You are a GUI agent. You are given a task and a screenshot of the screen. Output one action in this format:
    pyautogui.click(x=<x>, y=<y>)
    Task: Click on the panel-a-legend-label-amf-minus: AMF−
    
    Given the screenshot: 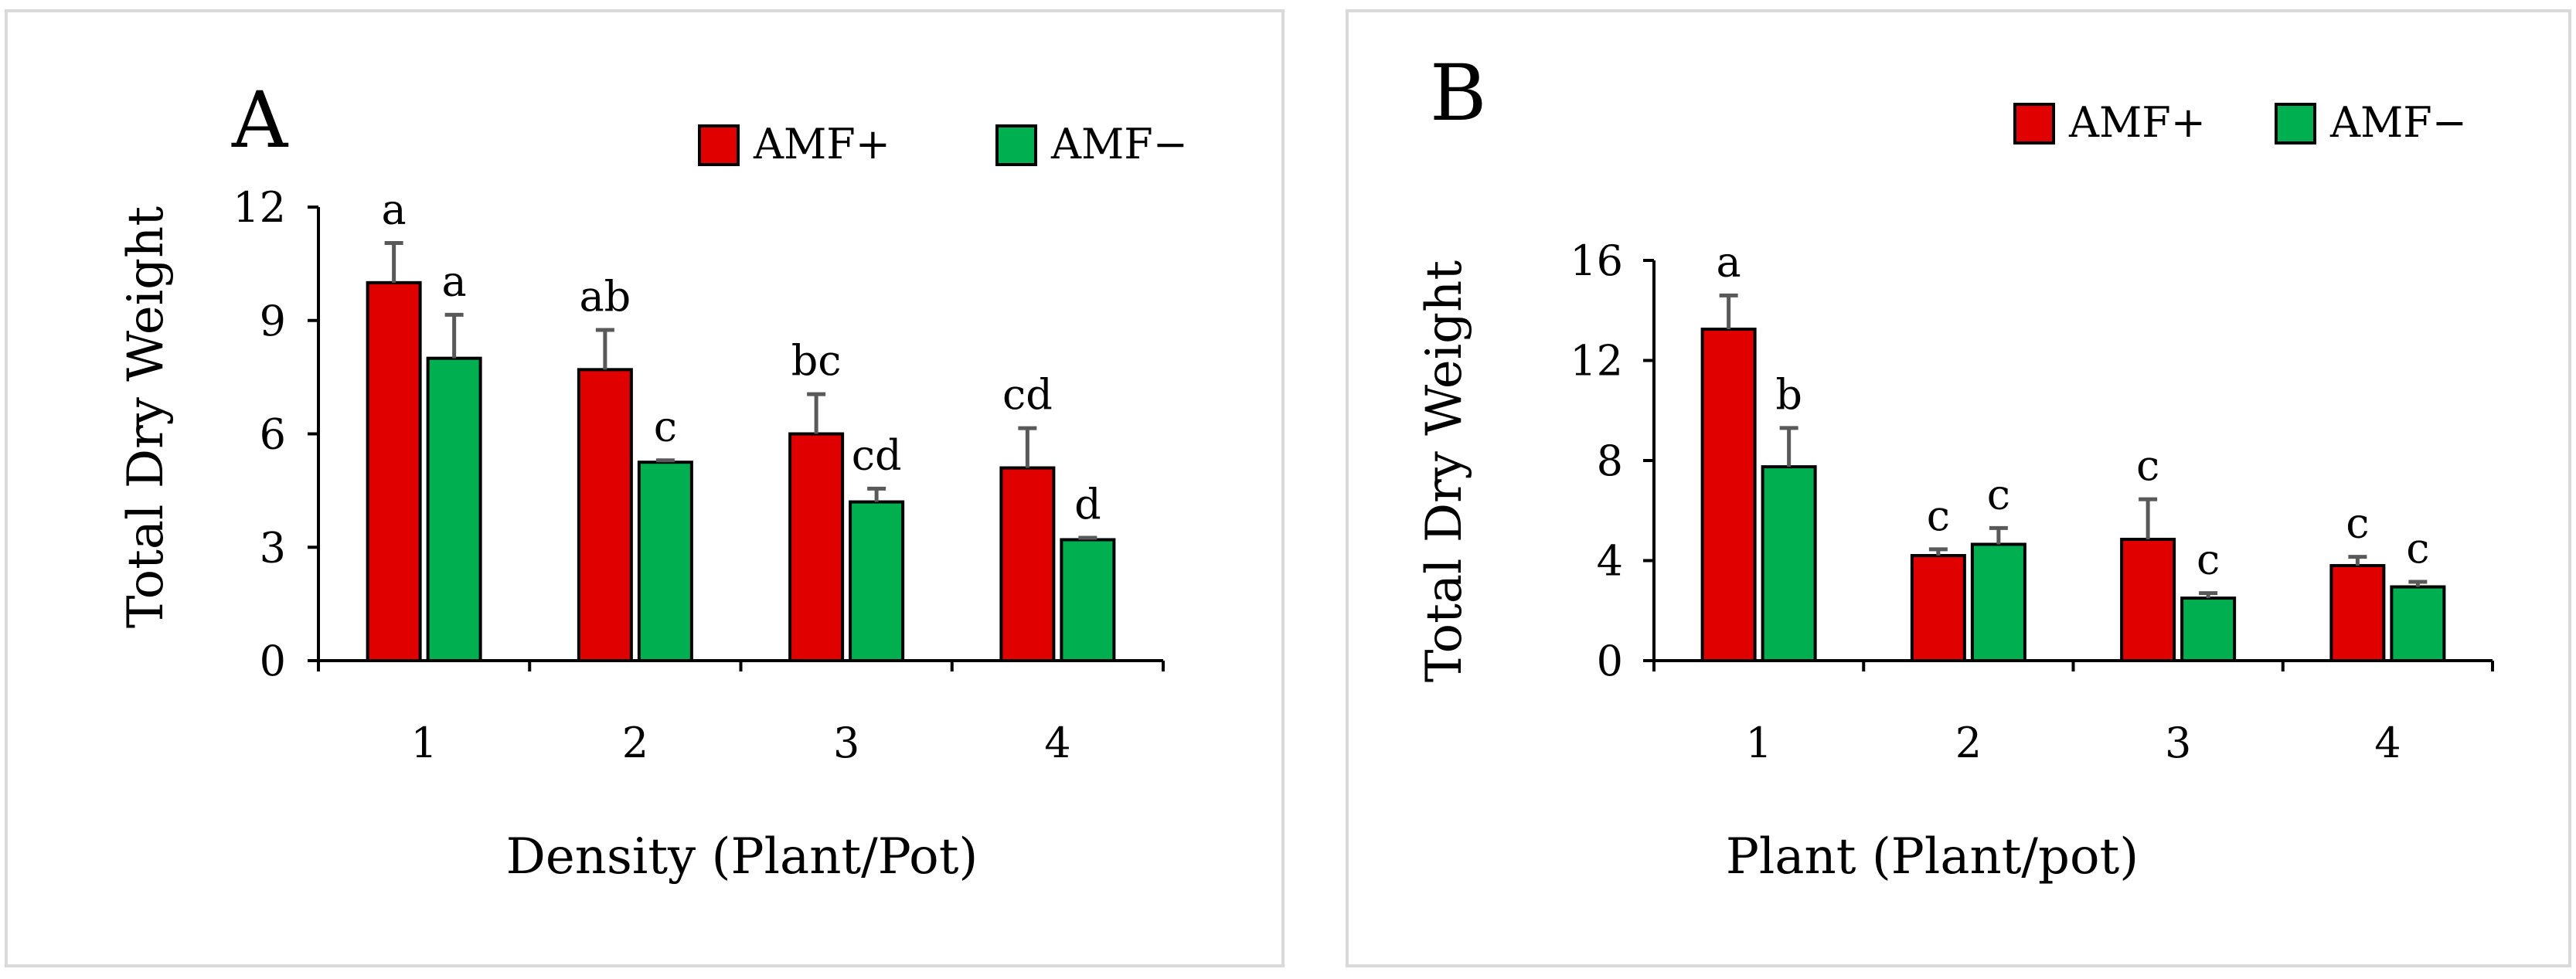 What is the action you would take?
    pyautogui.click(x=1119, y=144)
    